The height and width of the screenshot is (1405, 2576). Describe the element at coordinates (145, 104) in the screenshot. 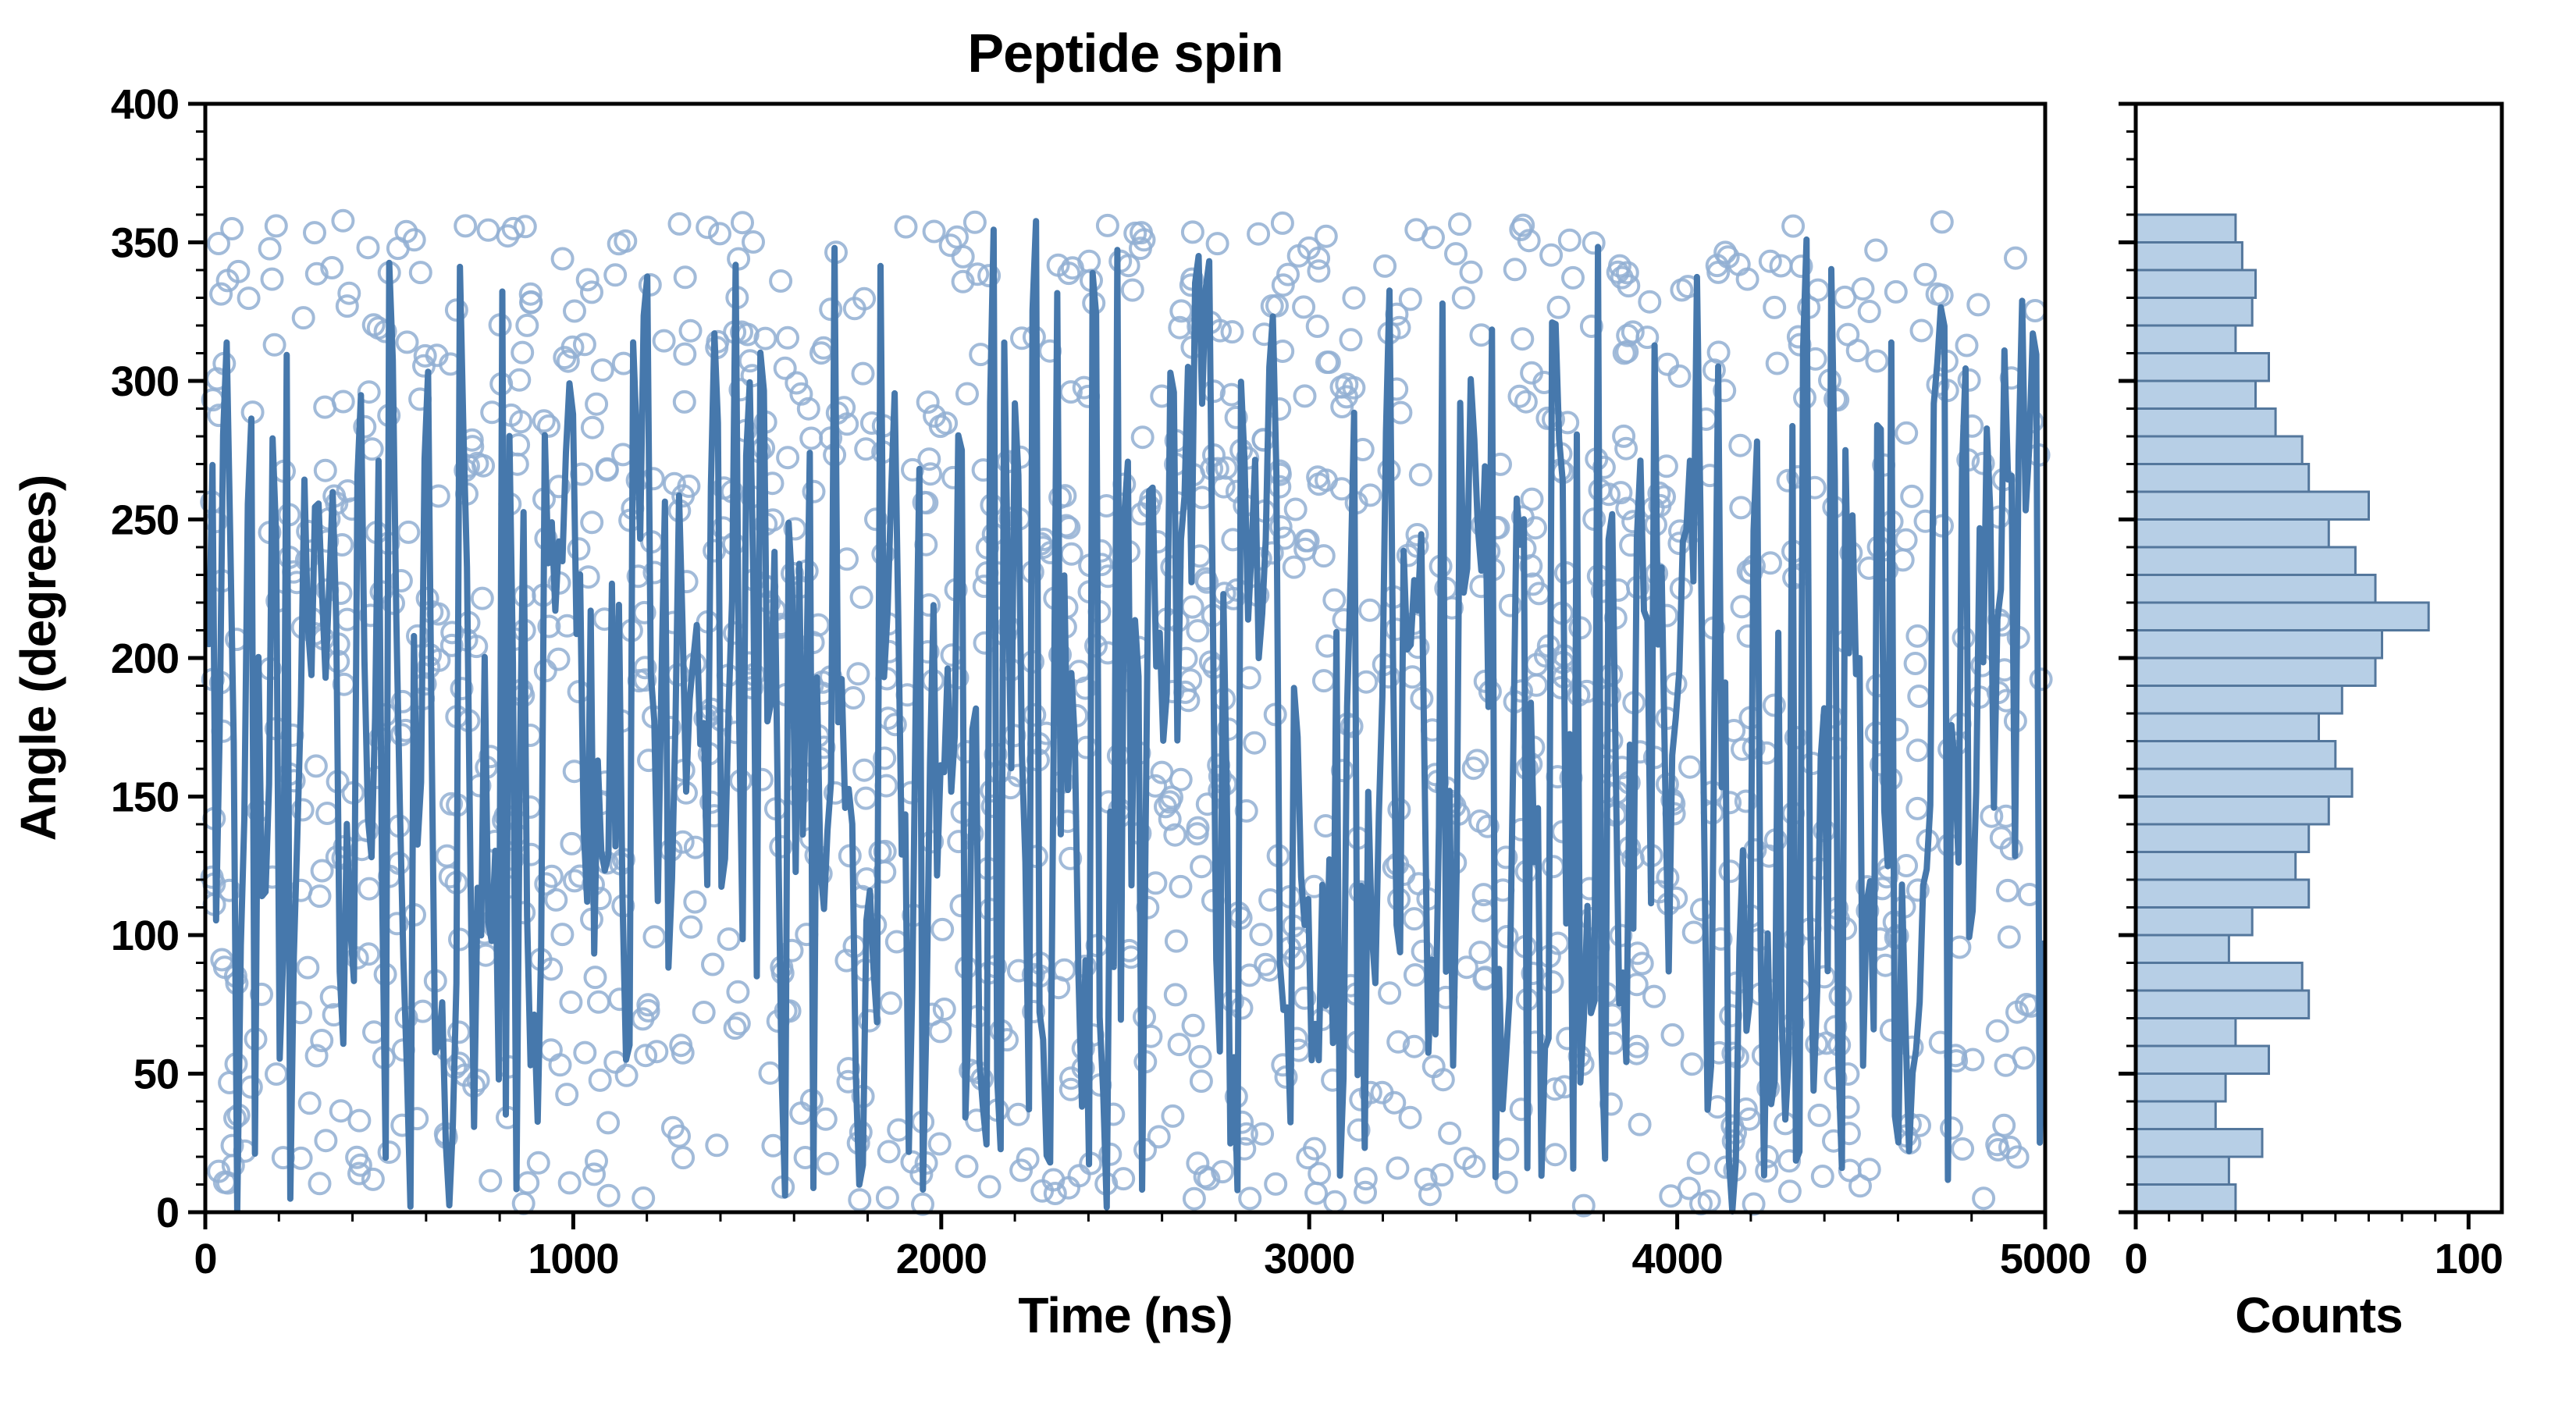

I see `svg-text: 400` at that location.